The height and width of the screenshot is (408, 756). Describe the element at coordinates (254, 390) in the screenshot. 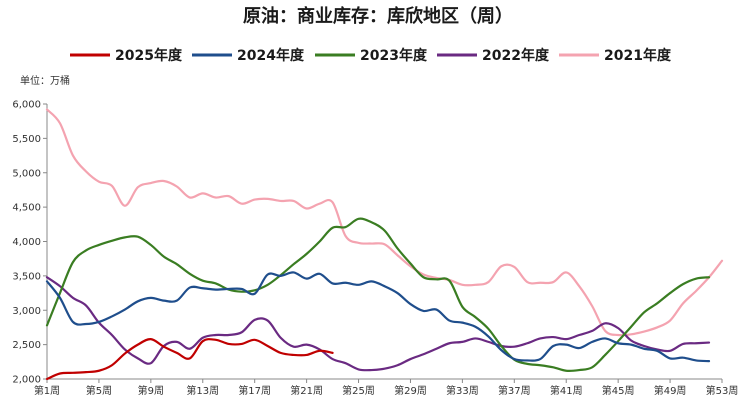

I see `x-tick-label: 第17周` at that location.